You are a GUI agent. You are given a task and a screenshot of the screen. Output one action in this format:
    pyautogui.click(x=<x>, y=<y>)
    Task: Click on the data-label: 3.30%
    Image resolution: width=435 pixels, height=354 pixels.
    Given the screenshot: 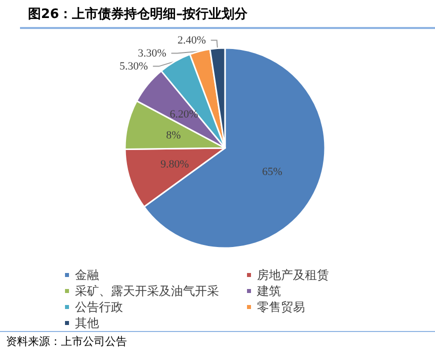 What is the action you would take?
    pyautogui.click(x=152, y=53)
    